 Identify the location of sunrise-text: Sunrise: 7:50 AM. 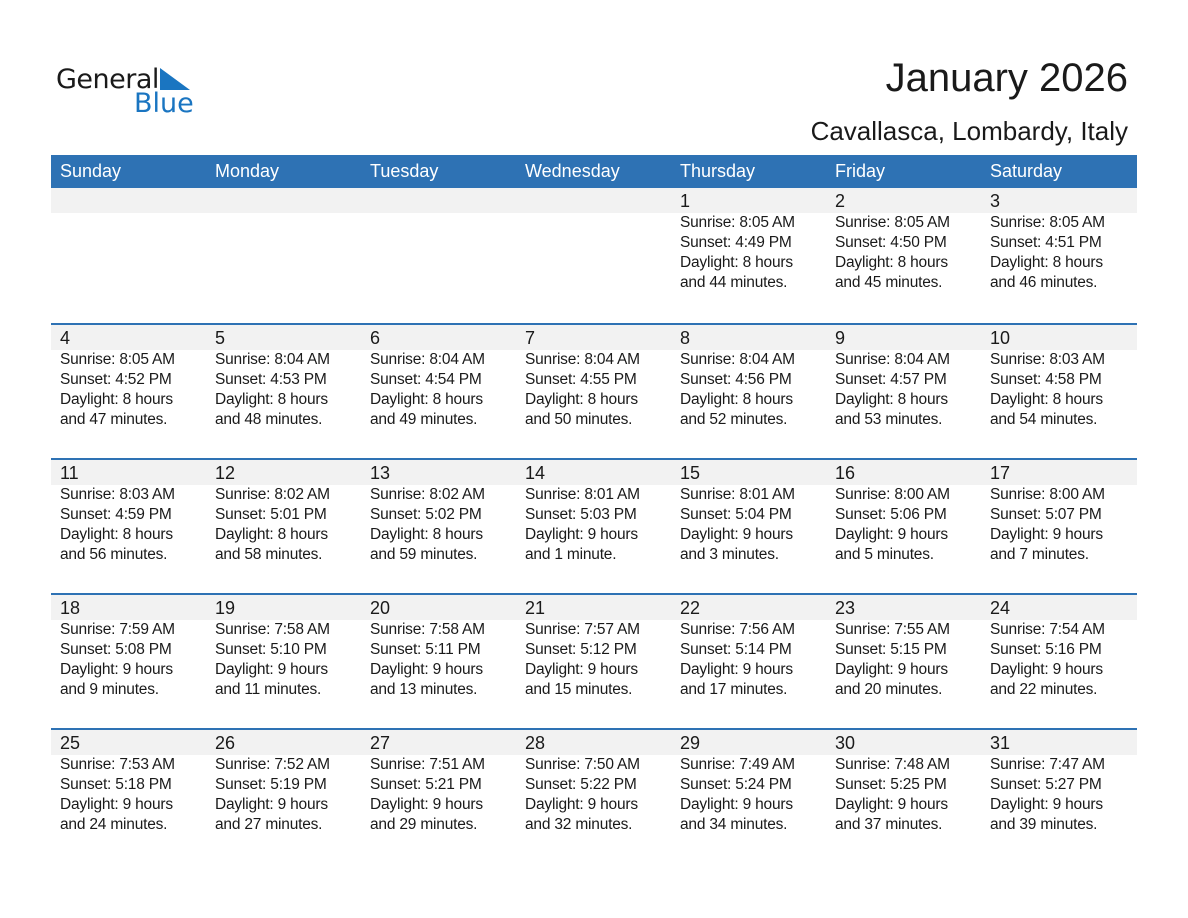
(582, 764).